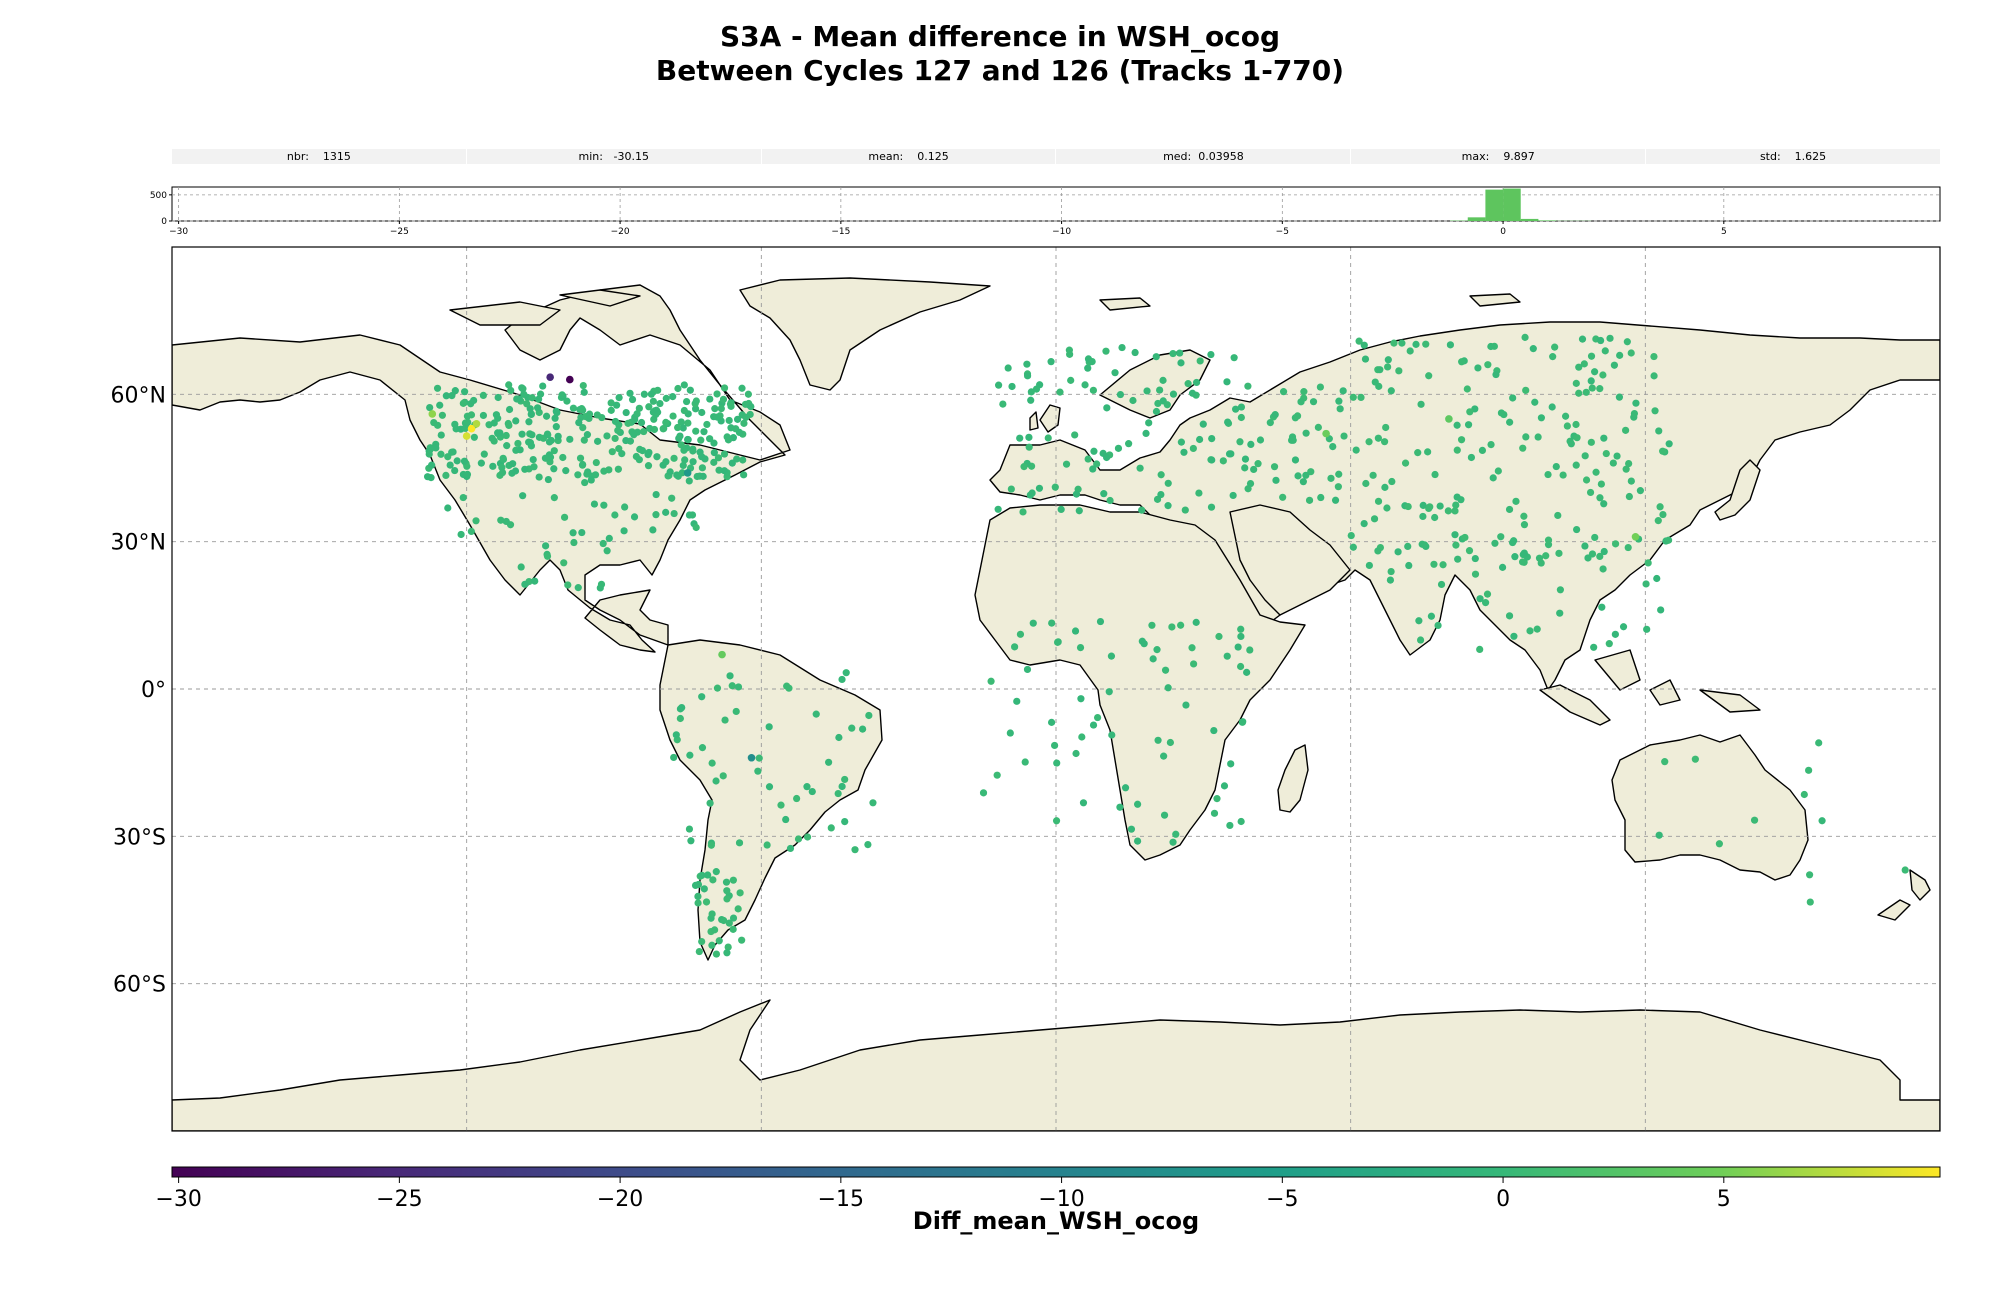  What do you see at coordinates (1177, 156) in the screenshot?
I see `stat-label: med:` at bounding box center [1177, 156].